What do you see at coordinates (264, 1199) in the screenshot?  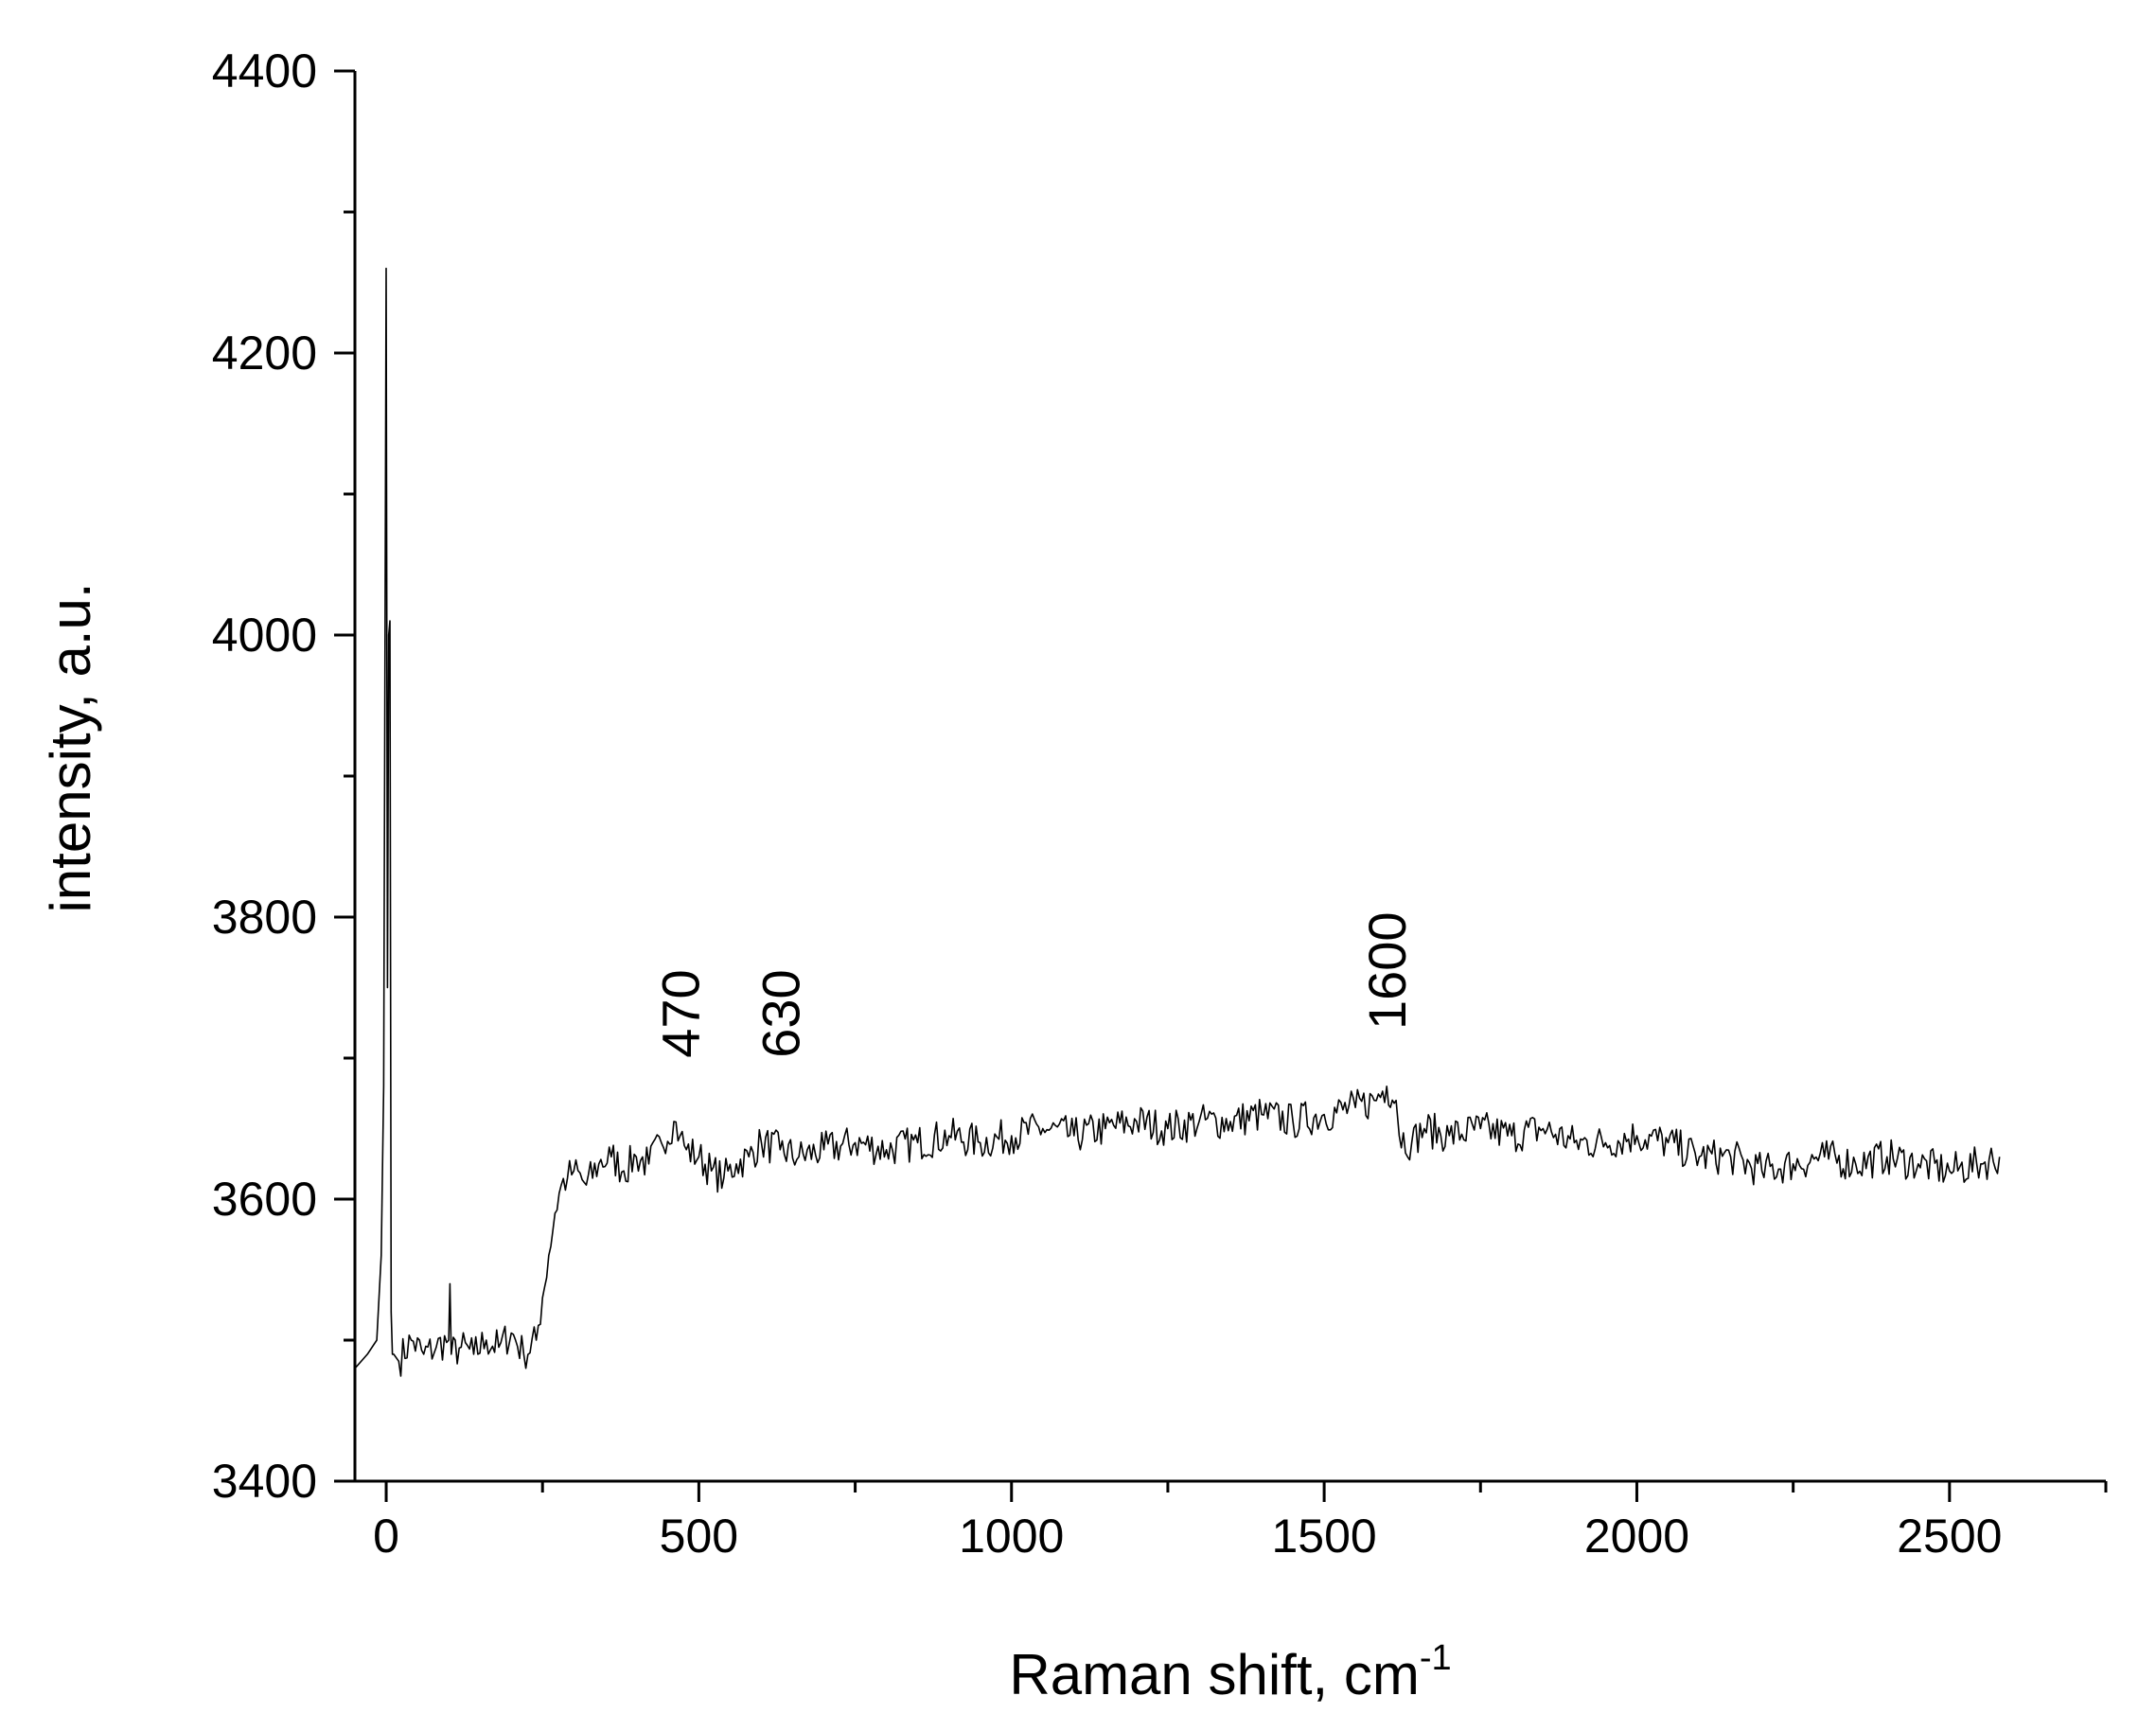 I see `y-tick-label: 3600` at bounding box center [264, 1199].